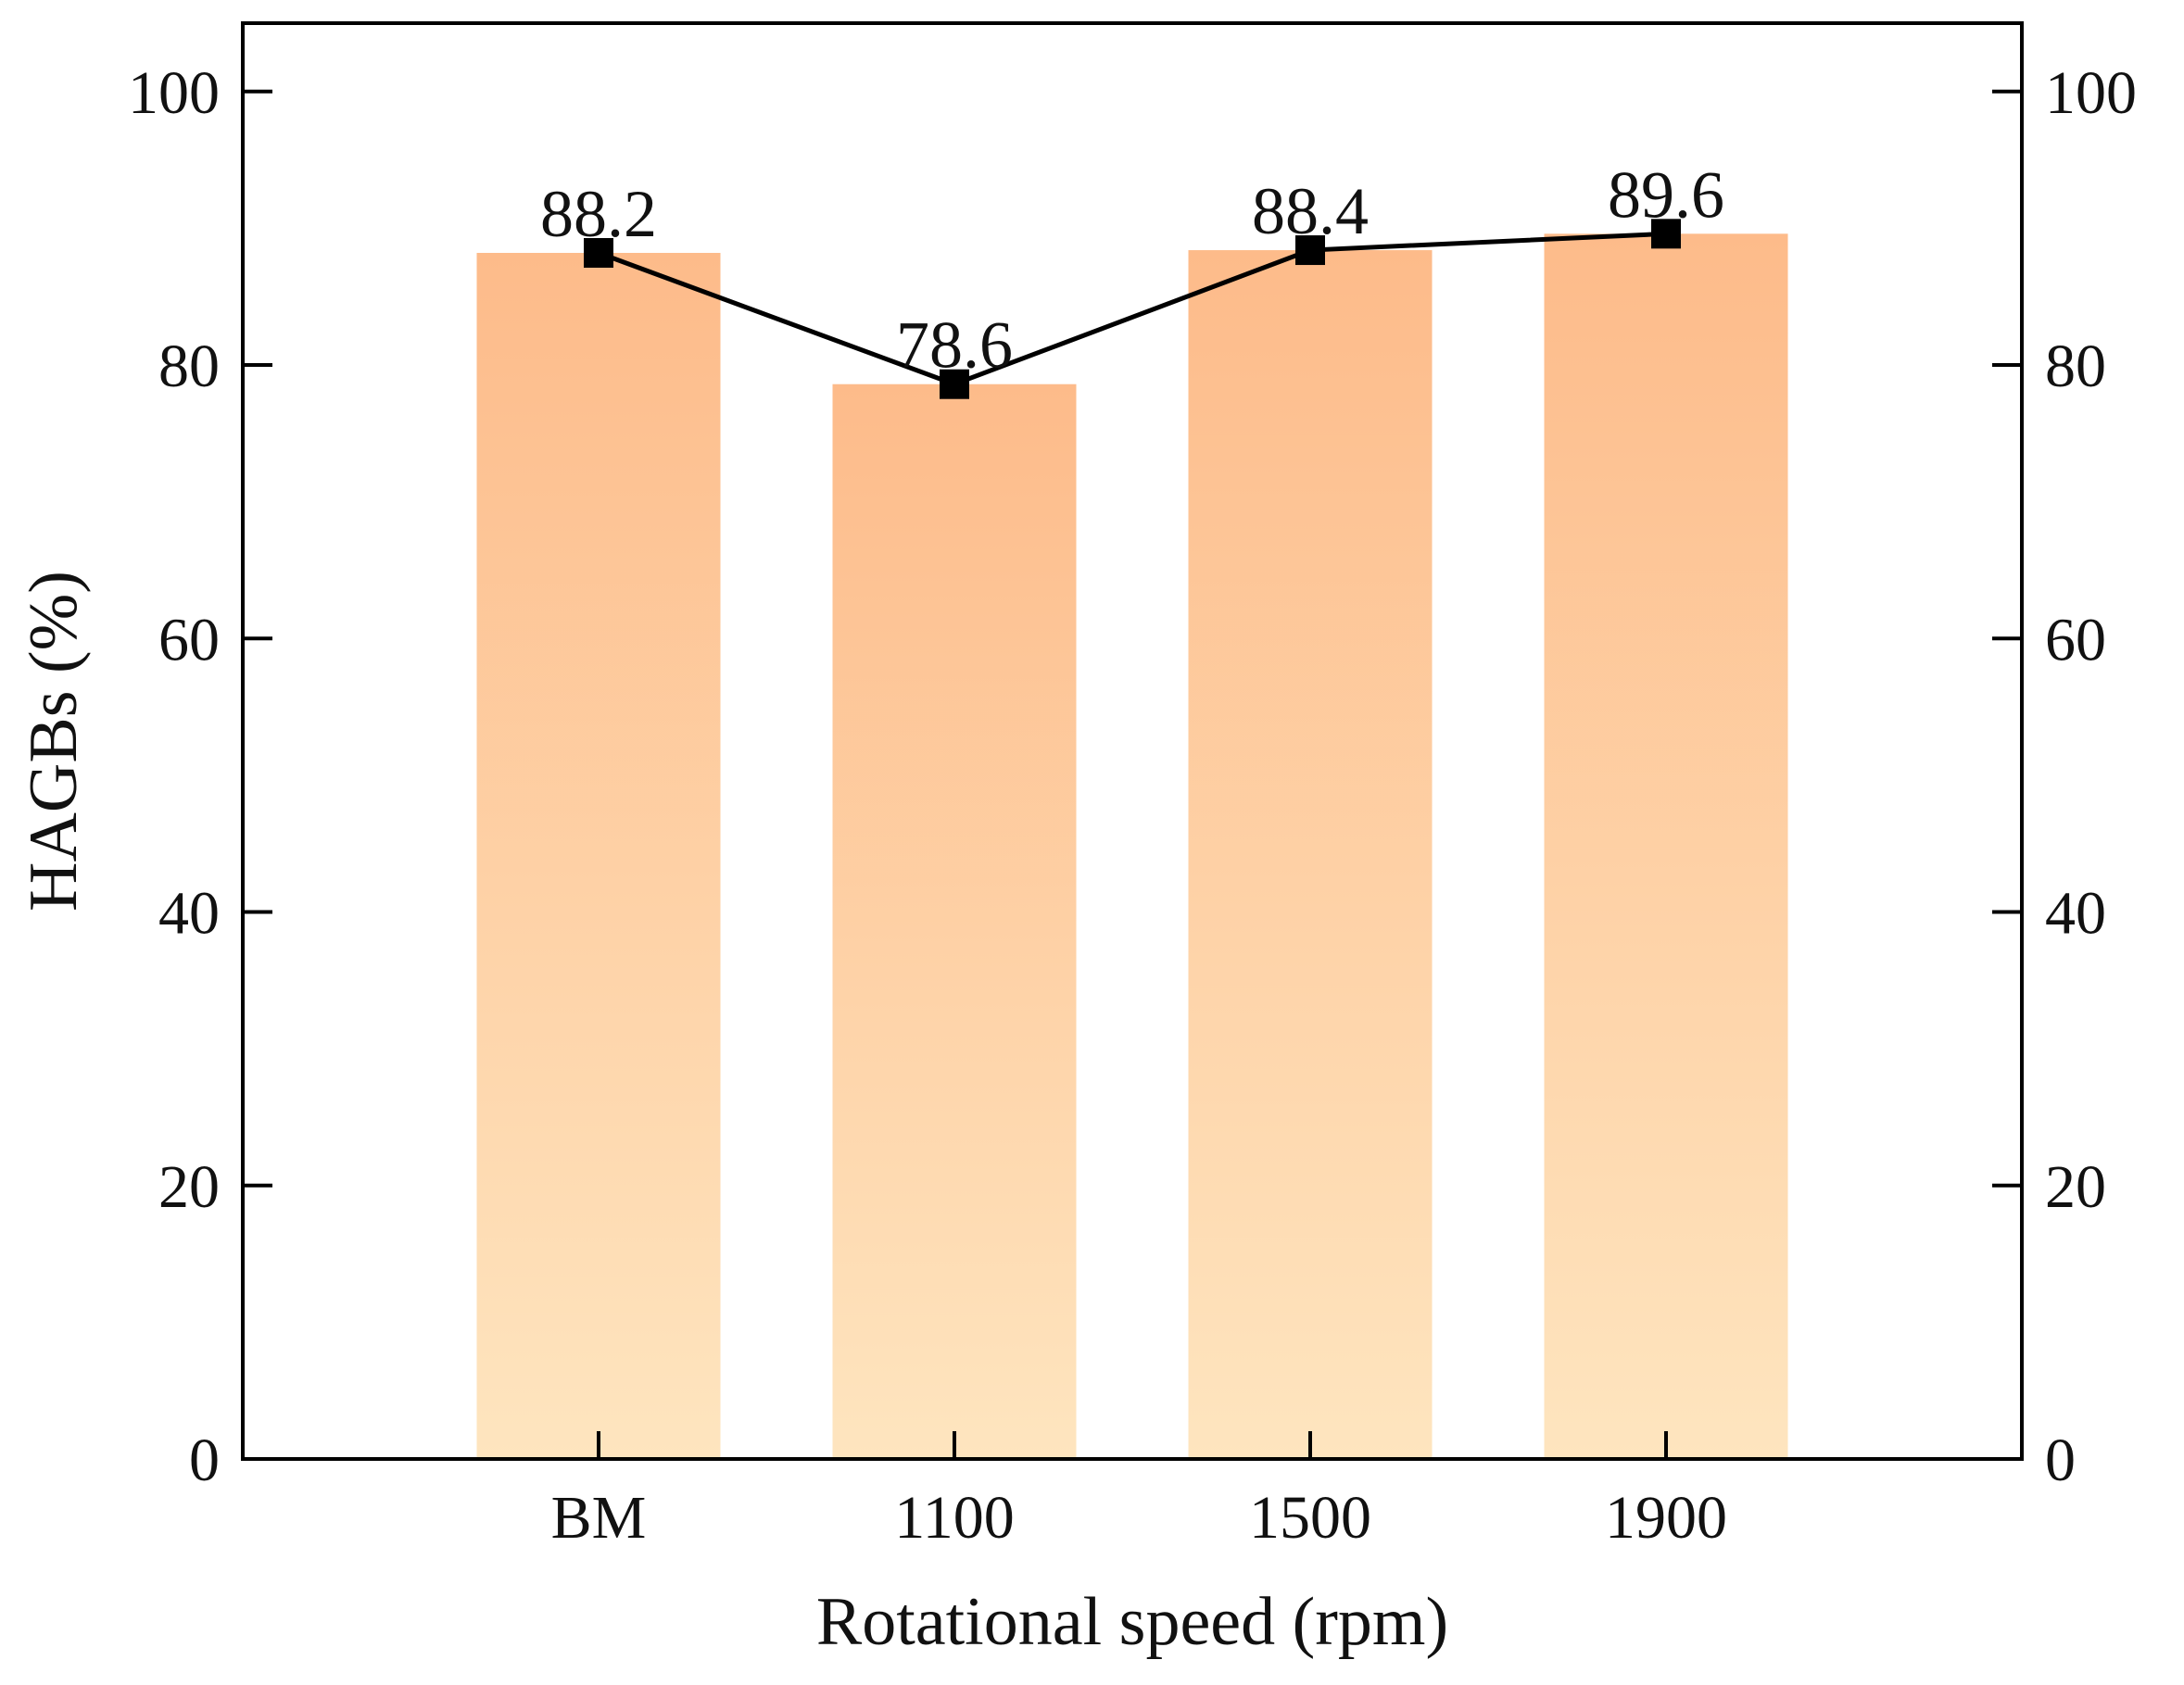 This screenshot has width=2184, height=1685. Describe the element at coordinates (174, 93) in the screenshot. I see `y-tick-label-left: 100` at that location.